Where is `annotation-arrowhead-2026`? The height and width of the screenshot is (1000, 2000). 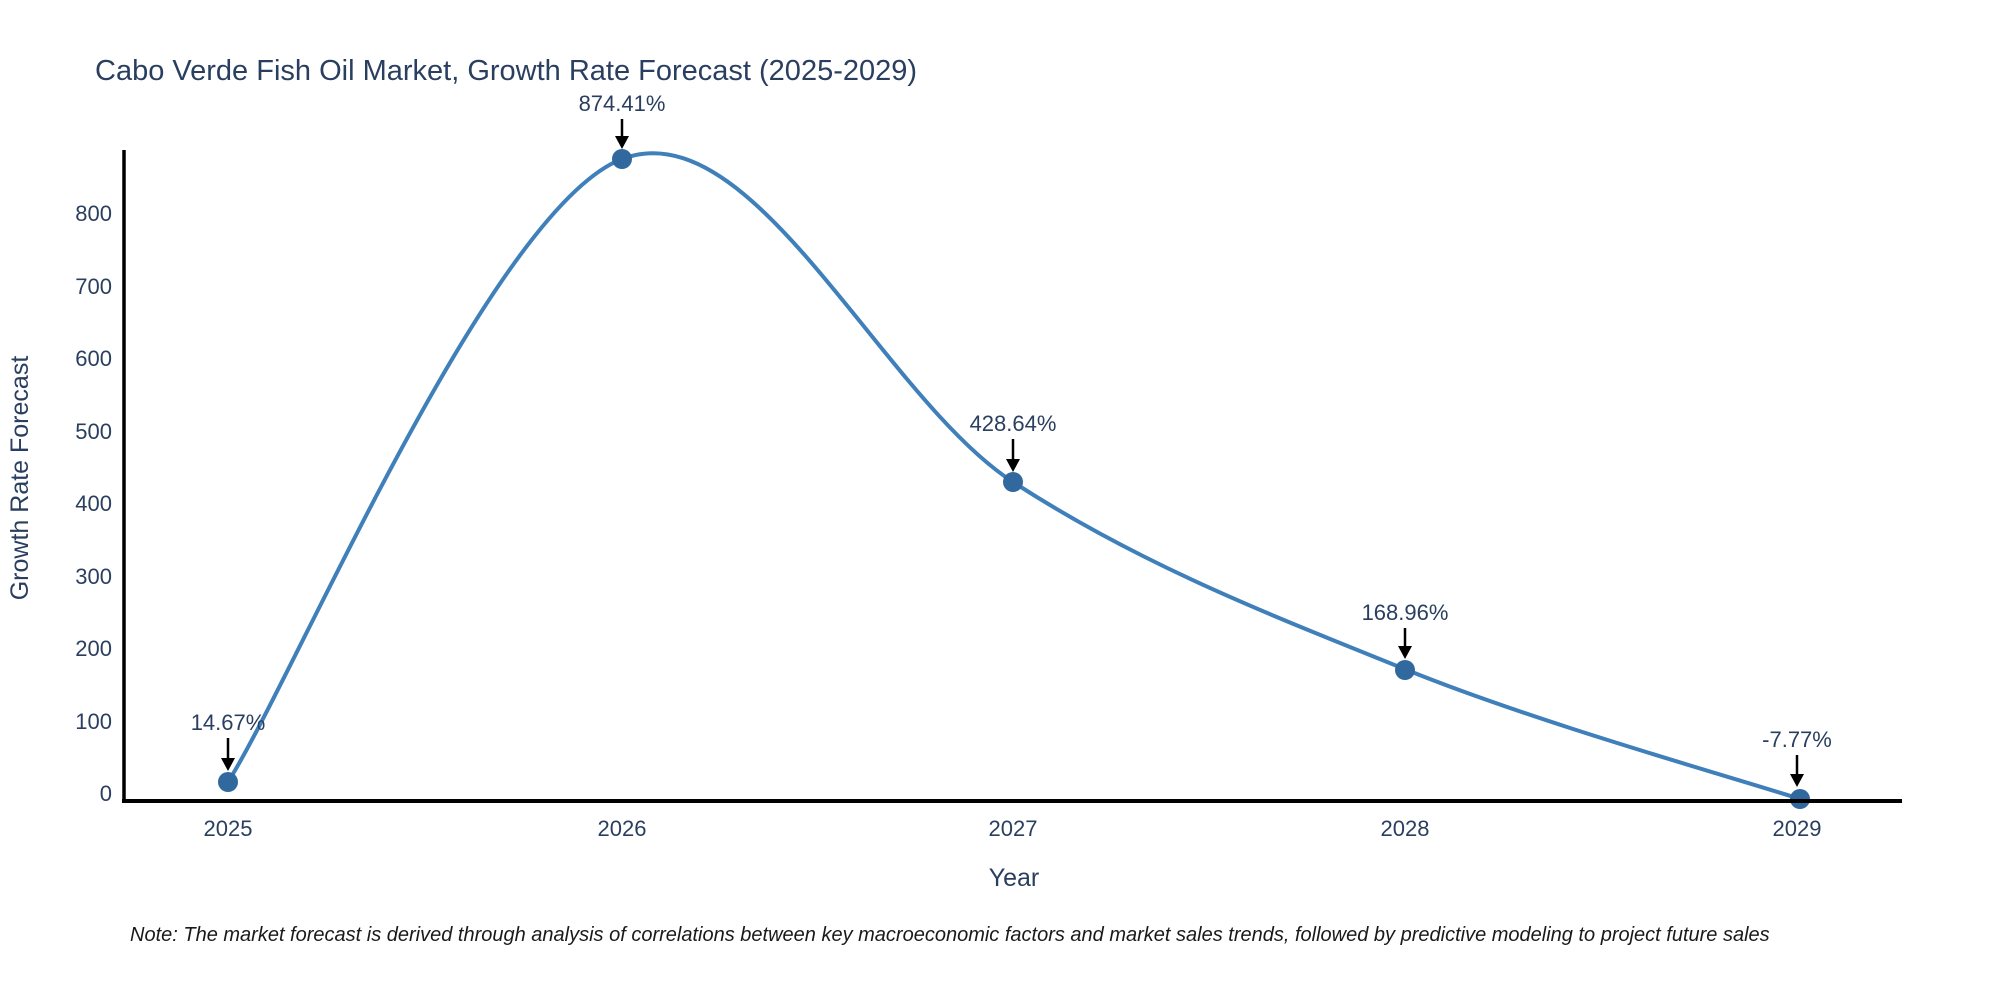 annotation-arrowhead-2026 is located at coordinates (622, 142).